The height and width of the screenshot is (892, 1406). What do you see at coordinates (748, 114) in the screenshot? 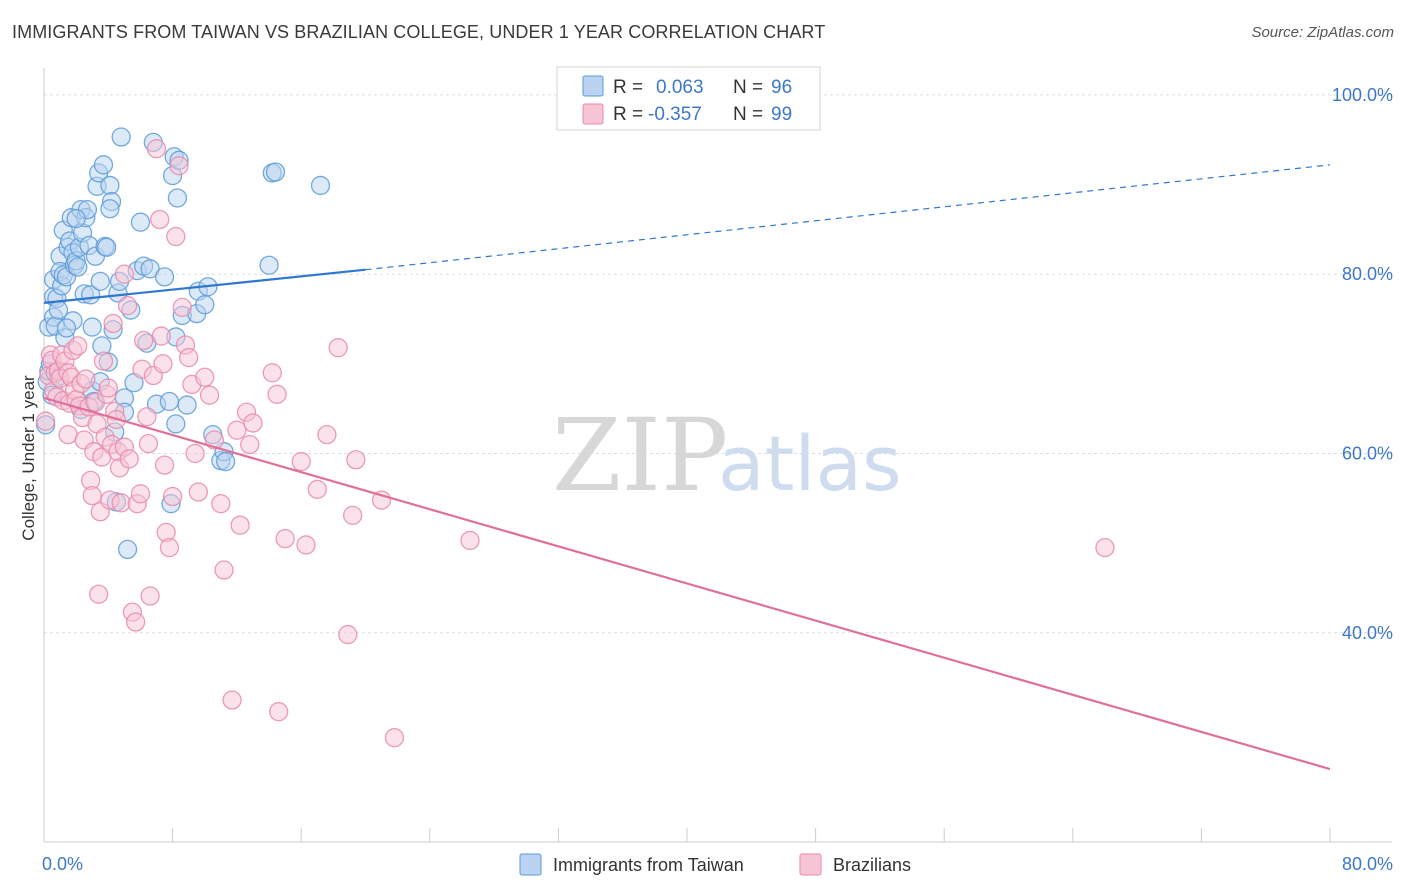
I see `legend-n-label-2: N =` at bounding box center [748, 114].